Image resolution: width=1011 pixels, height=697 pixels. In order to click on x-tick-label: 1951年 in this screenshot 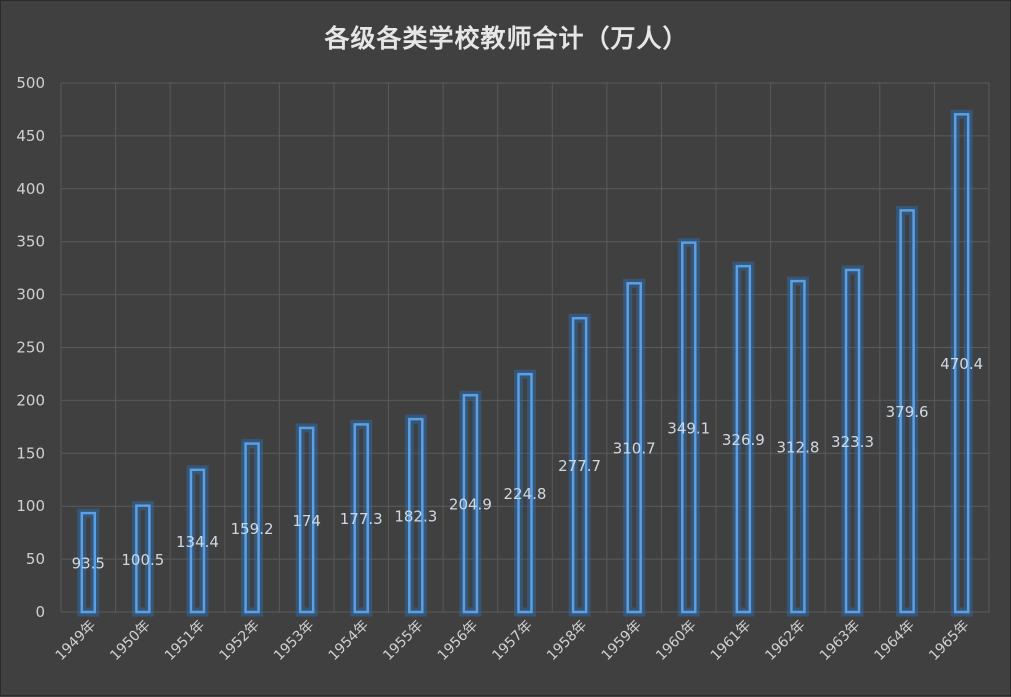, I will do `click(185, 641)`.